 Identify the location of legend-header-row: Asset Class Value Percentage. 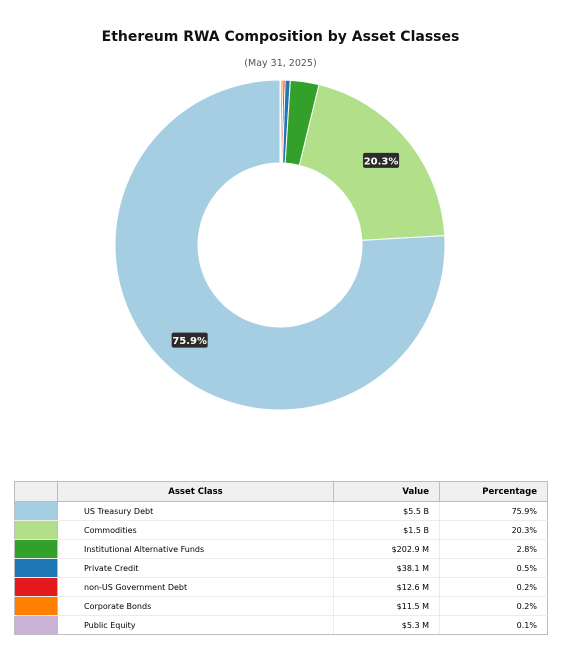
(281, 491).